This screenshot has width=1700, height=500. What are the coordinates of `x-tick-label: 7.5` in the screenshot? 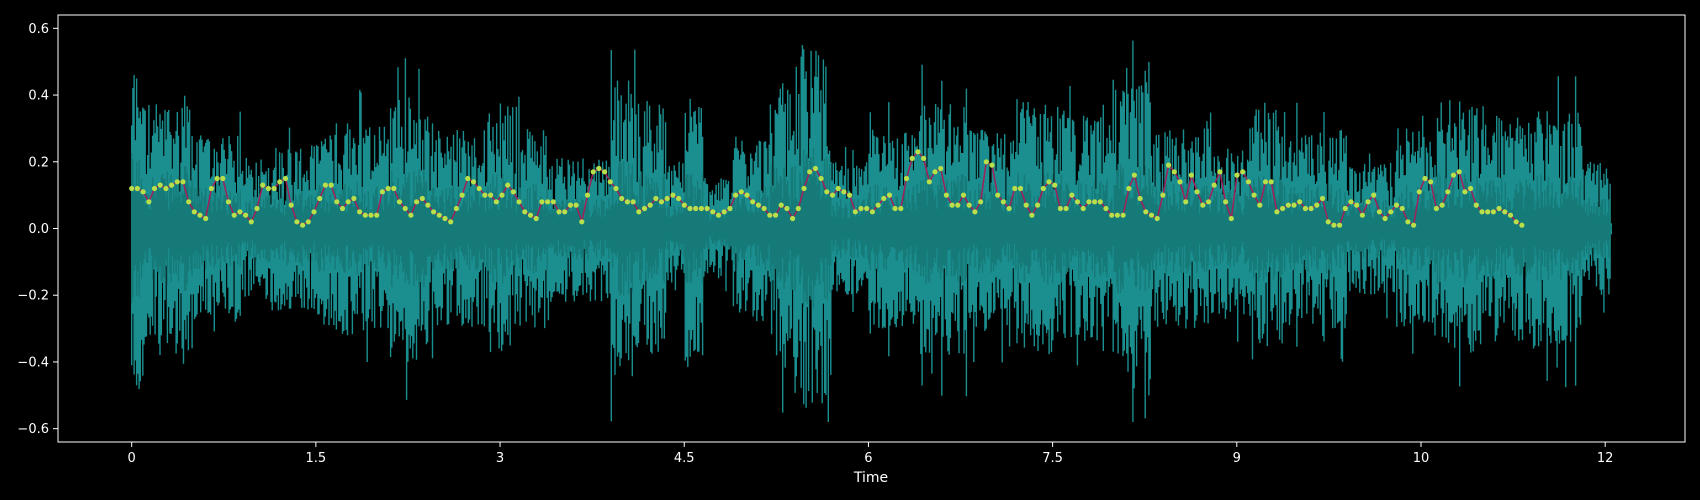 It's located at (1052, 458).